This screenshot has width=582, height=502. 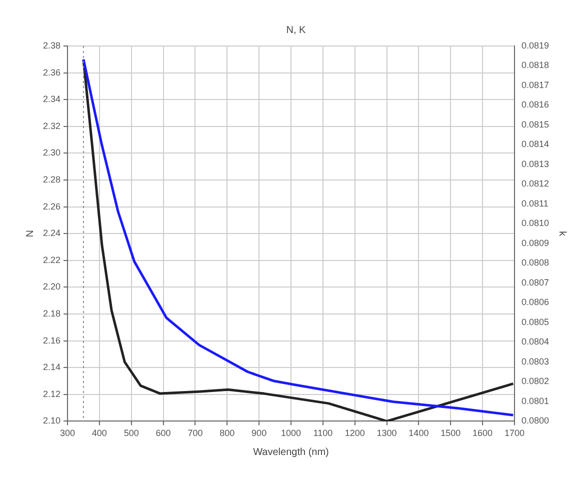 I want to click on x-tick-label: 1200, so click(x=354, y=433).